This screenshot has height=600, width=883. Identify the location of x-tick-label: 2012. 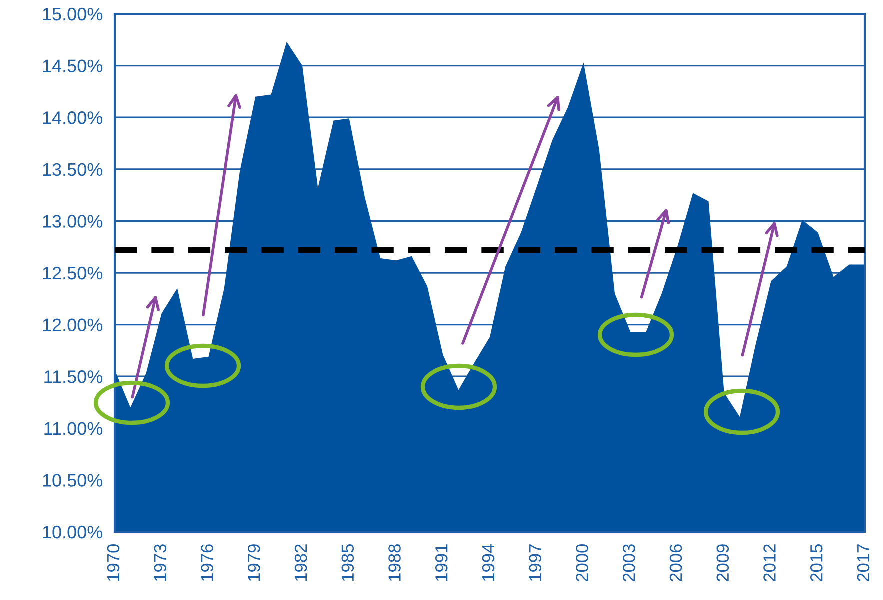
(770, 563).